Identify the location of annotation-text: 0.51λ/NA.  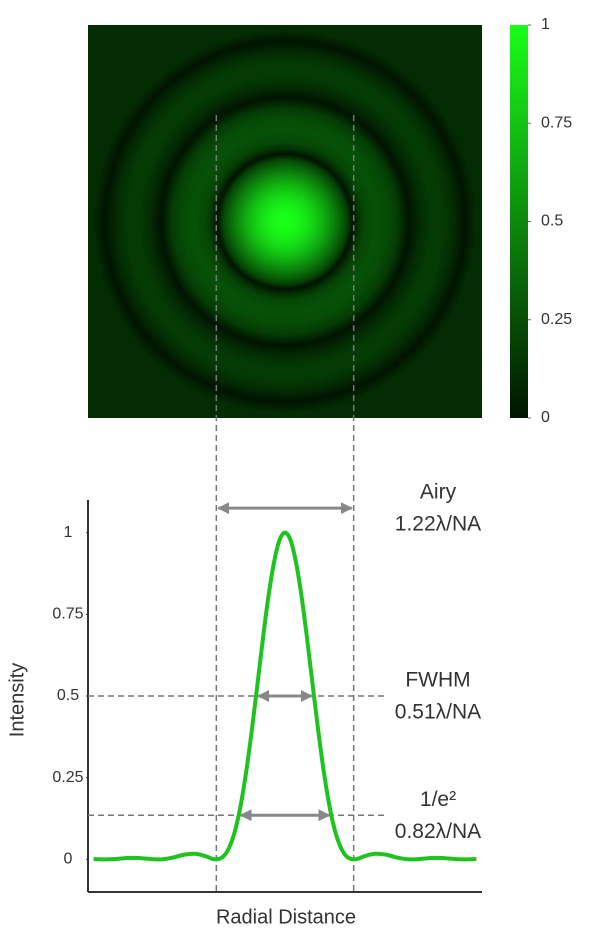
(438, 712).